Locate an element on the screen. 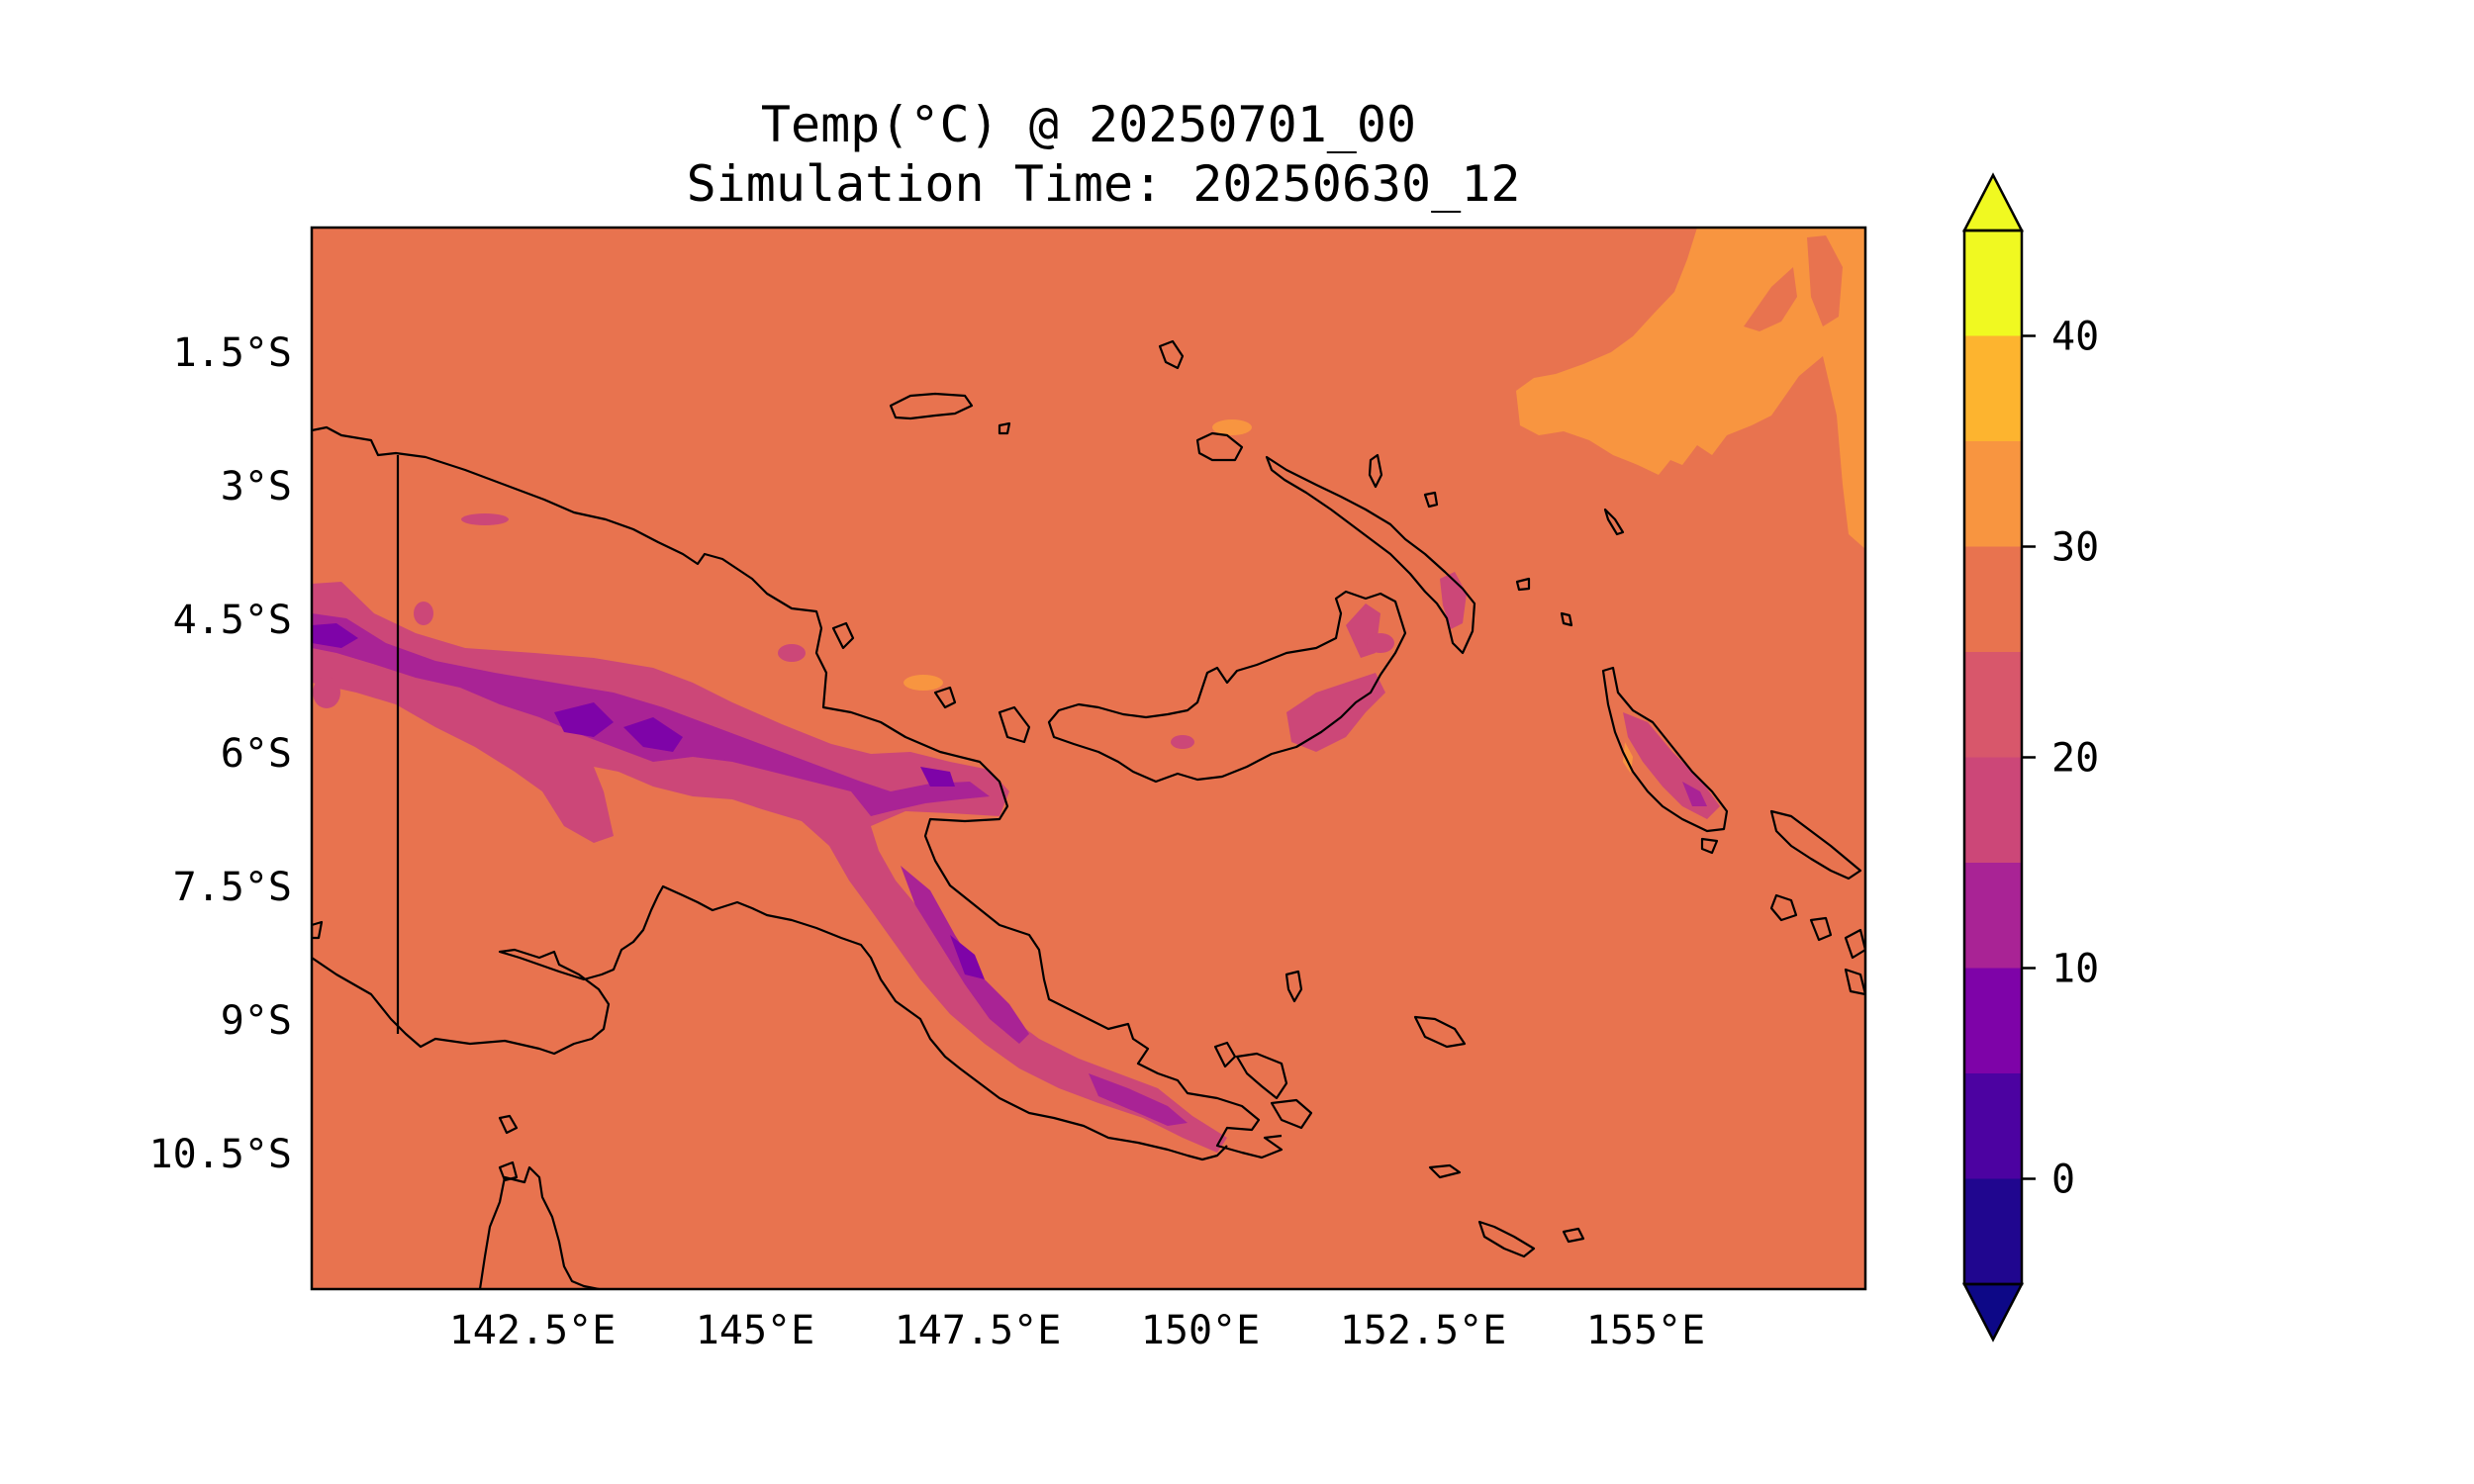 Image resolution: width=2474 pixels, height=1484 pixels. lon-tick-label: 142.5°E is located at coordinates (533, 1330).